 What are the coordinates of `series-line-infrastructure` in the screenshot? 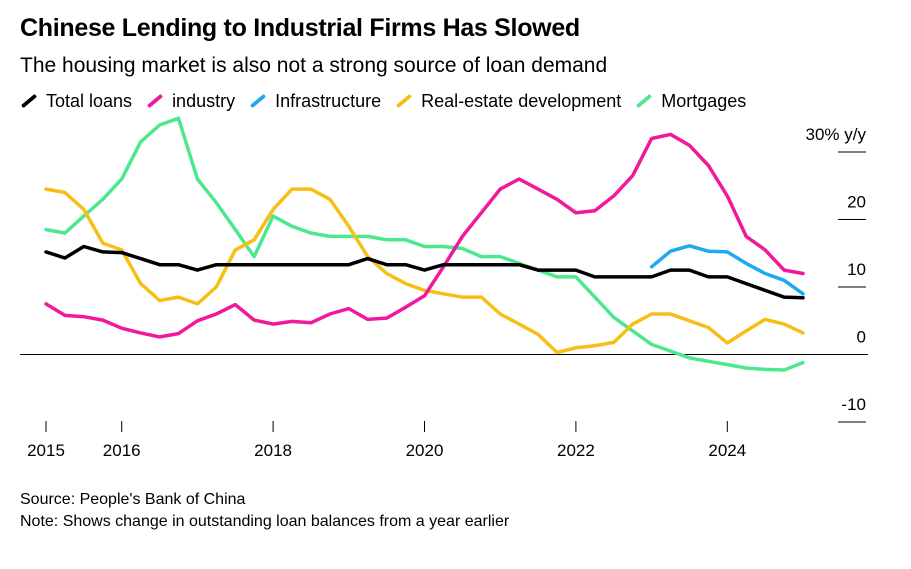 It's located at (727, 270).